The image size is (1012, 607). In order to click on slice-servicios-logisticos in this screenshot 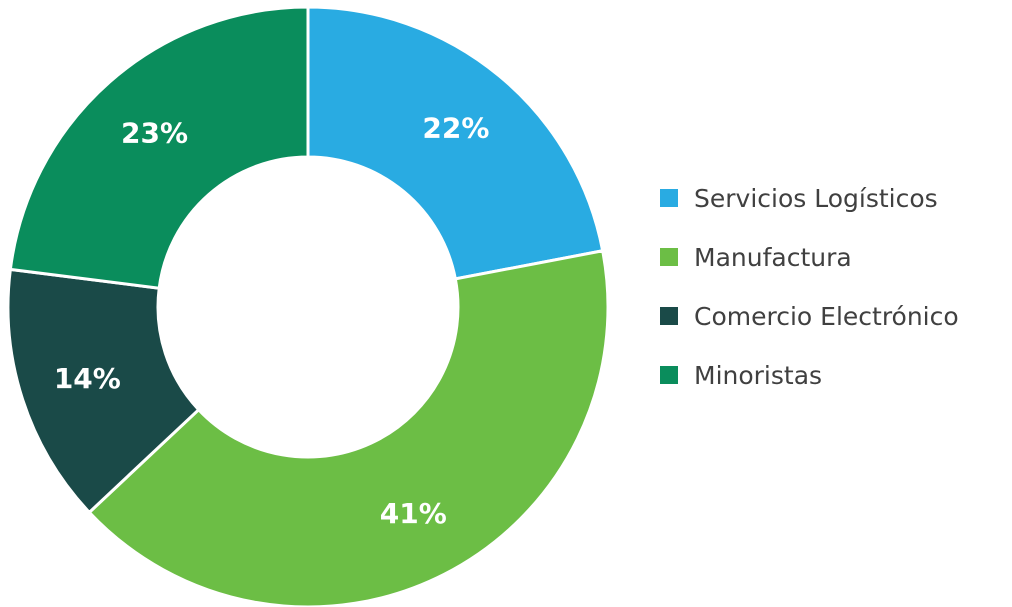, I will do `click(455, 143)`.